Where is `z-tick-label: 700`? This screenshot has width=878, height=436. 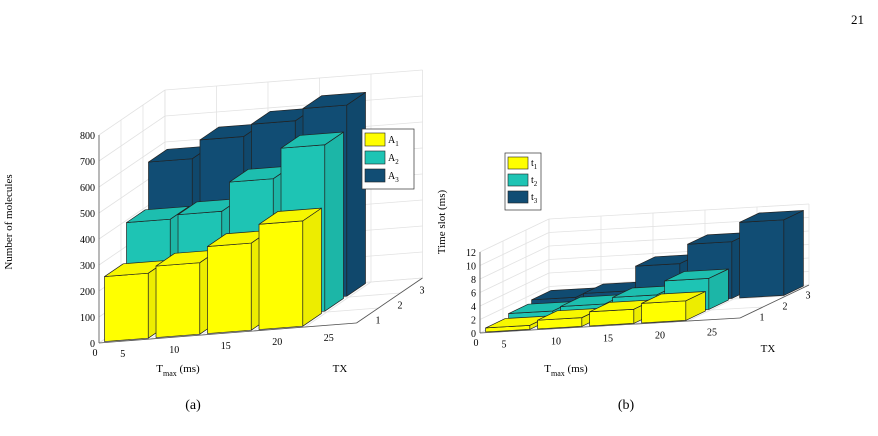 z-tick-label: 700 is located at coordinates (87, 162).